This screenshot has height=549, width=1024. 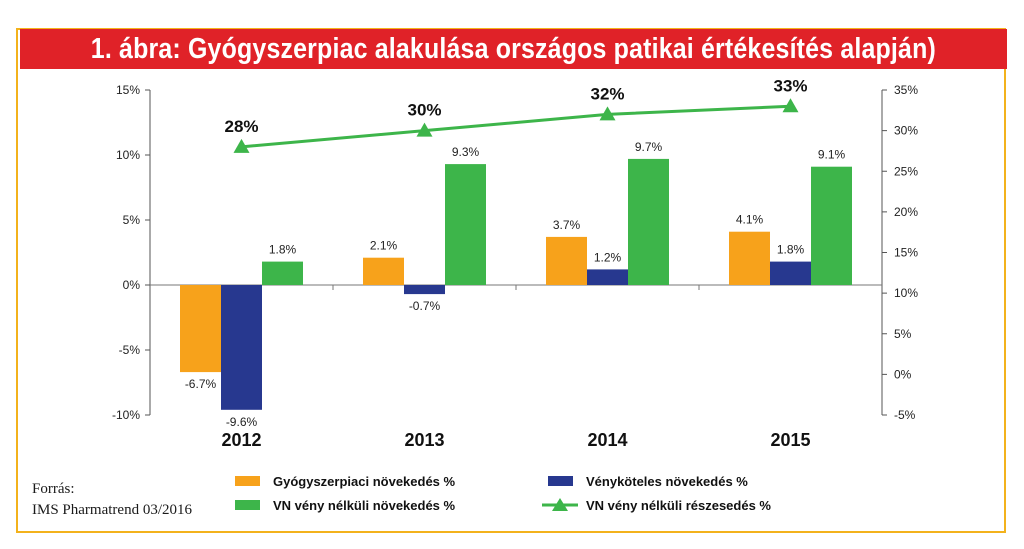 I want to click on right-axis-tick-label: 10%, so click(x=906, y=293).